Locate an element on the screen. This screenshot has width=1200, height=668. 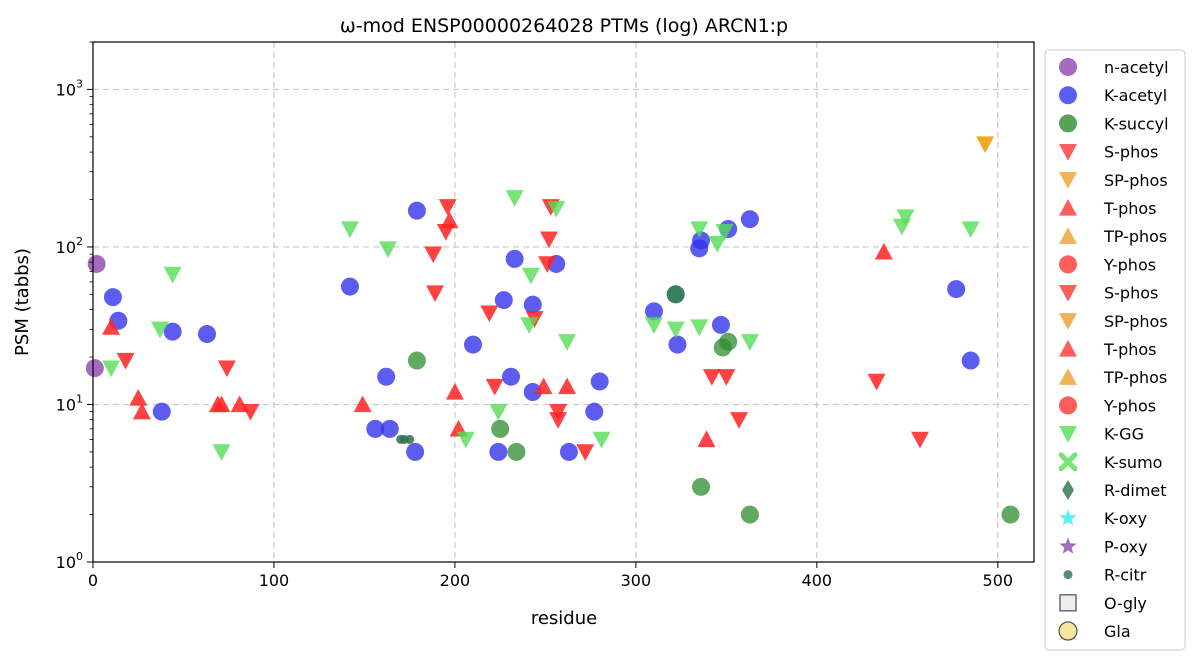
legend-item: K-GG is located at coordinates (1101, 434).